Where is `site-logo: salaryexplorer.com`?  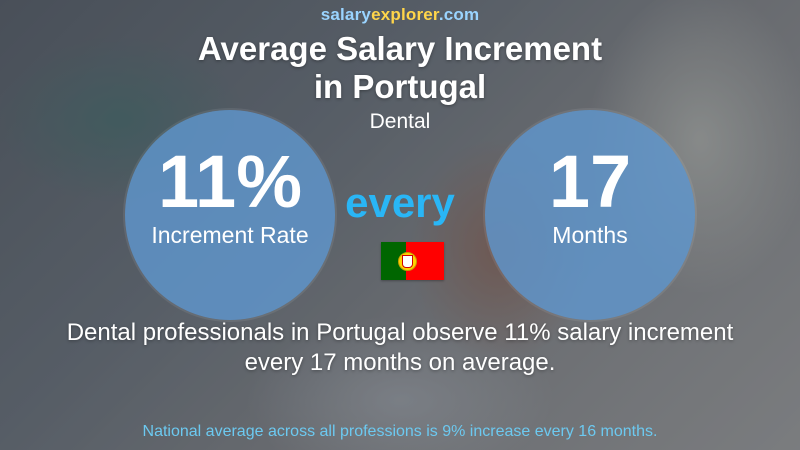
site-logo: salaryexplorer.com is located at coordinates (400, 15).